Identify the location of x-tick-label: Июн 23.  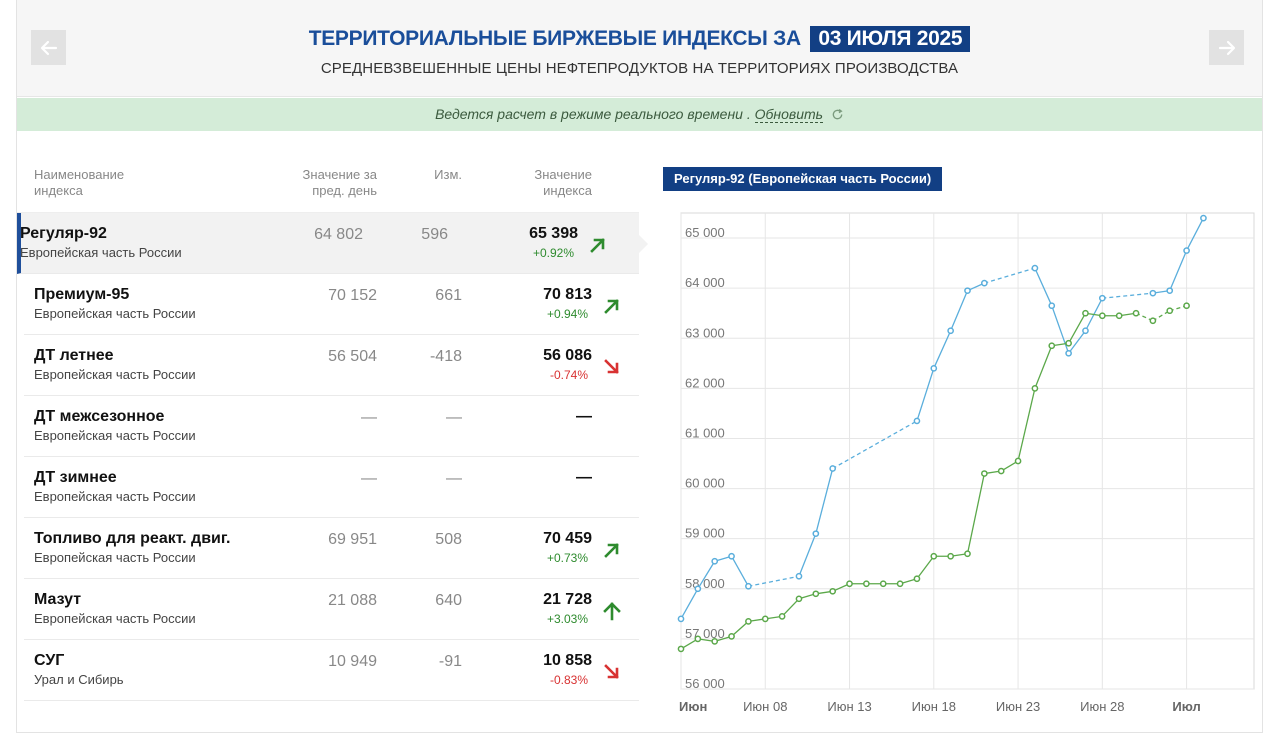
(1018, 706).